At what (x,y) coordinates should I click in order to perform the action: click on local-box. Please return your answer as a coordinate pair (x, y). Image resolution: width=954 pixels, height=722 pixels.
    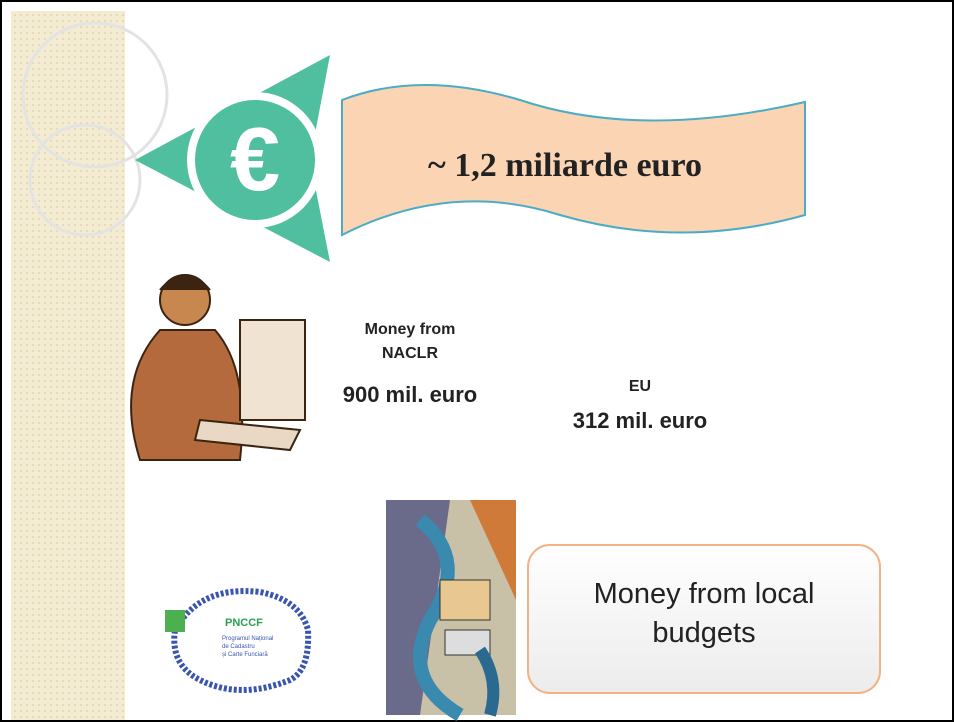
    Looking at the image, I should click on (704, 619).